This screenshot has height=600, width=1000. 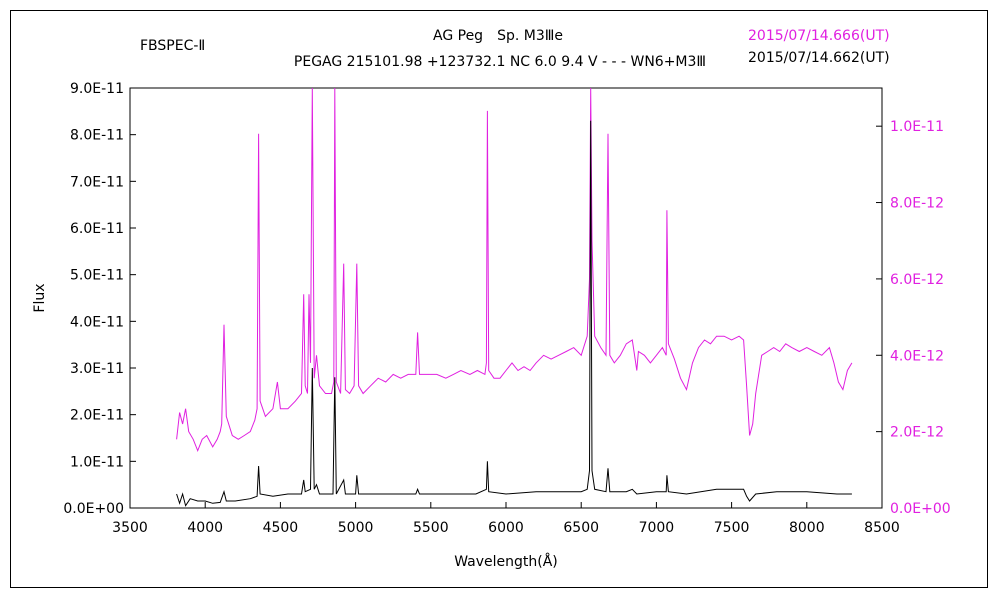 What do you see at coordinates (356, 528) in the screenshot?
I see `bottom-tick-label: 5000` at bounding box center [356, 528].